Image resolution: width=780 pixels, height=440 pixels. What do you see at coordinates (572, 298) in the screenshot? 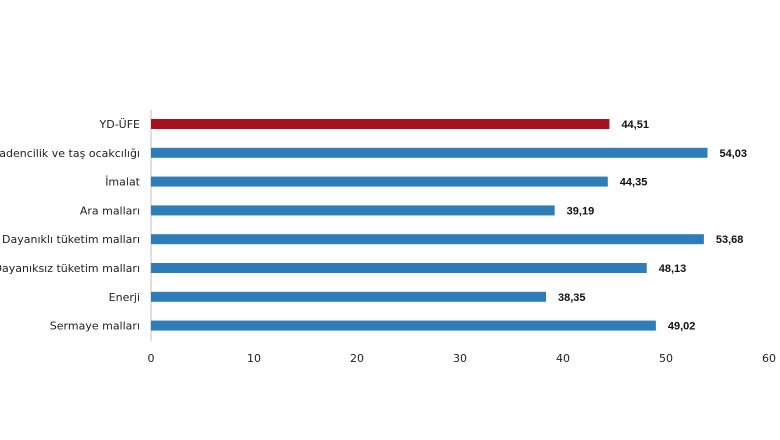
I see `value-label-6: 38,35` at bounding box center [572, 298].